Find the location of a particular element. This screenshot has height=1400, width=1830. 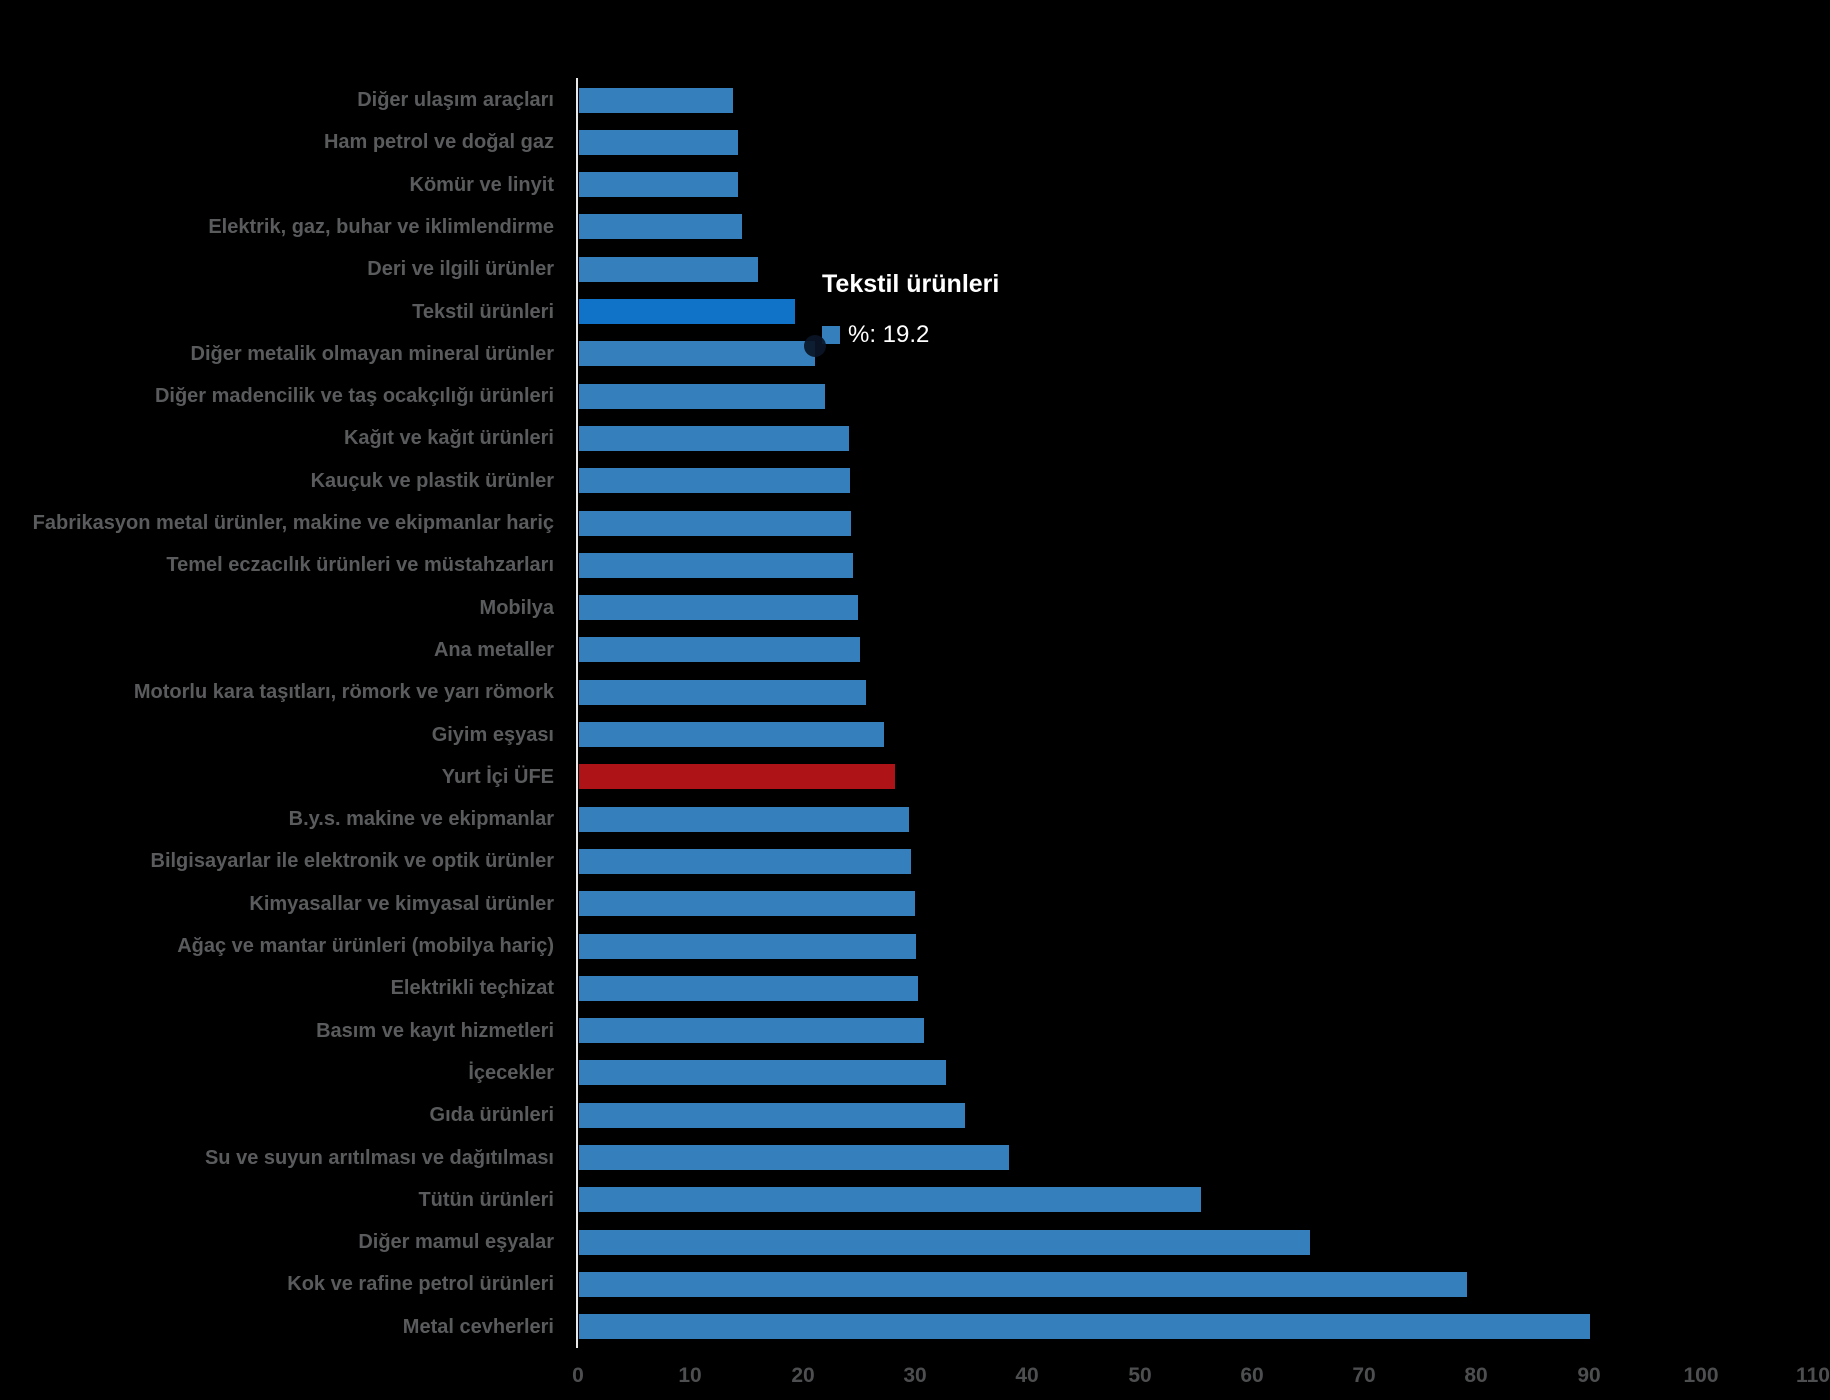

category-label: Kauçuk ve plastik ürünler is located at coordinates (432, 481).